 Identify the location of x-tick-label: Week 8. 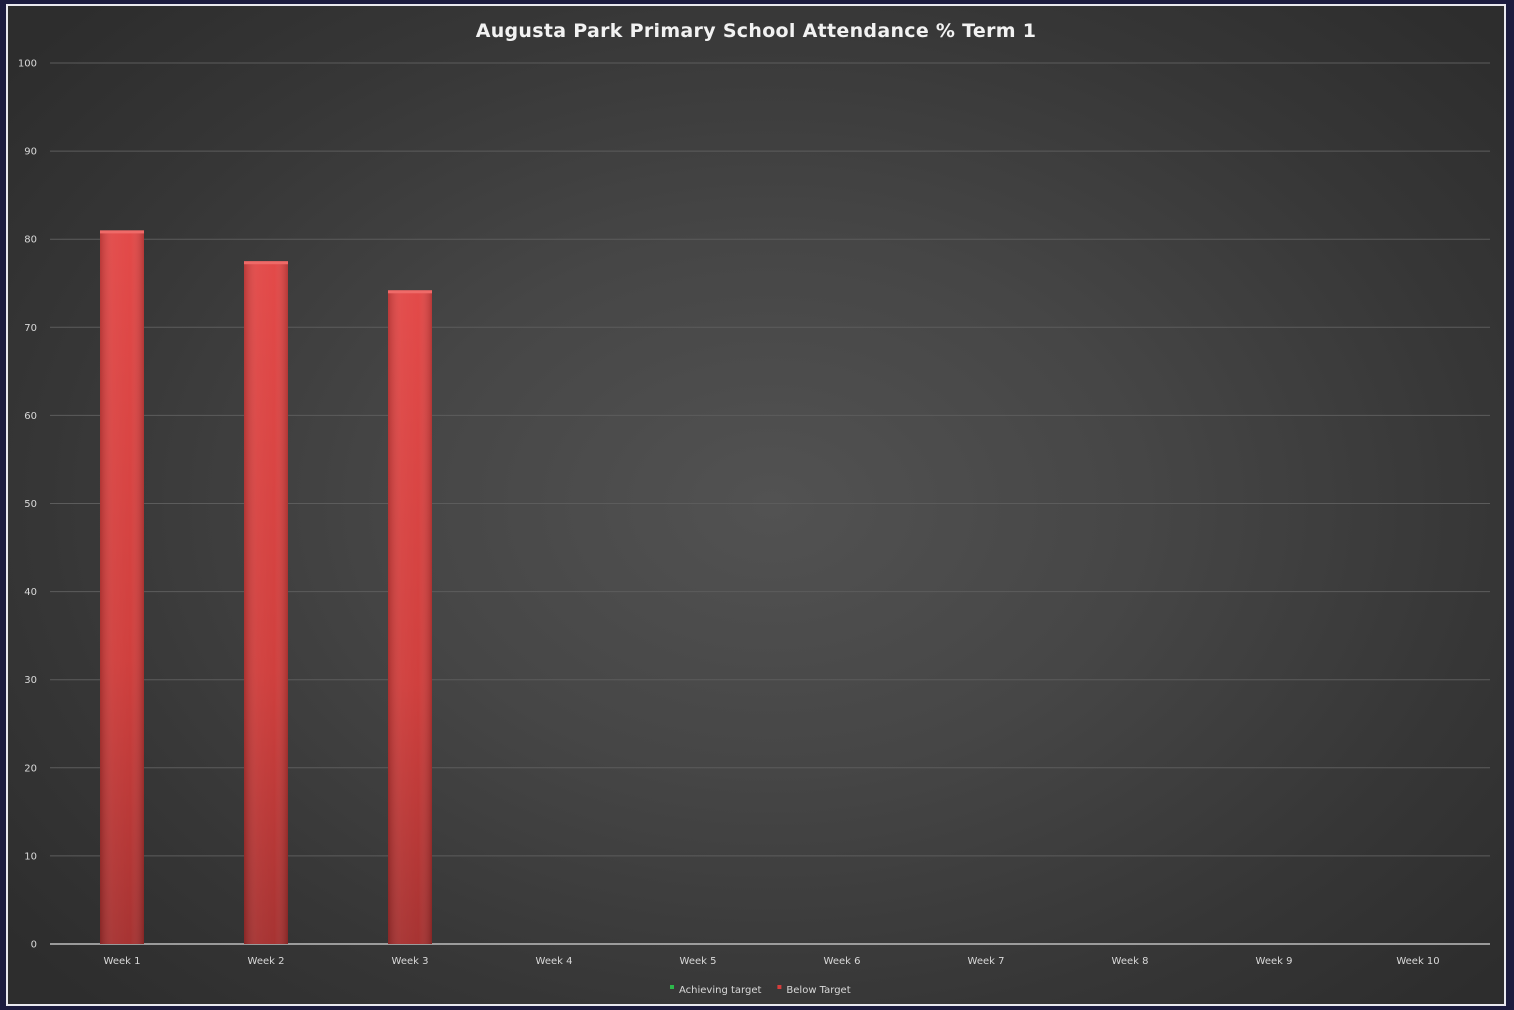
(1130, 961).